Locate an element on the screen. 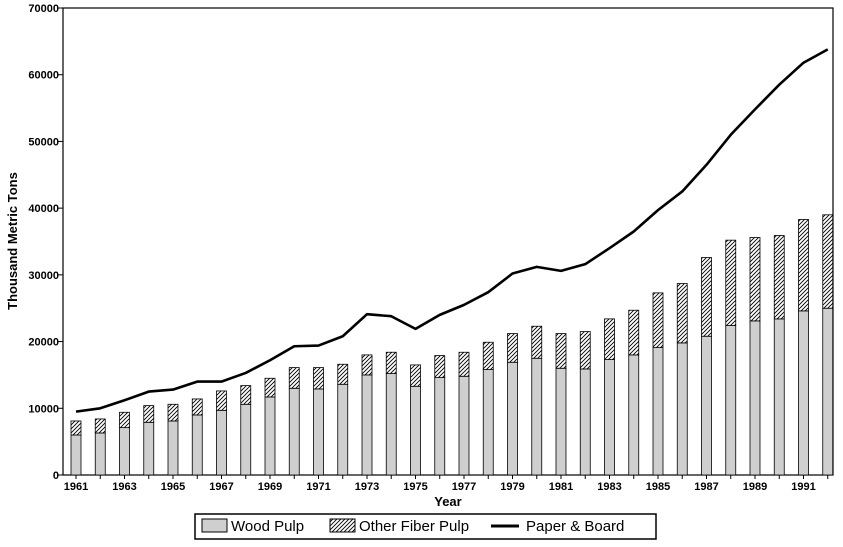 The width and height of the screenshot is (843, 547). x-tick-label: 1981 is located at coordinates (561, 487).